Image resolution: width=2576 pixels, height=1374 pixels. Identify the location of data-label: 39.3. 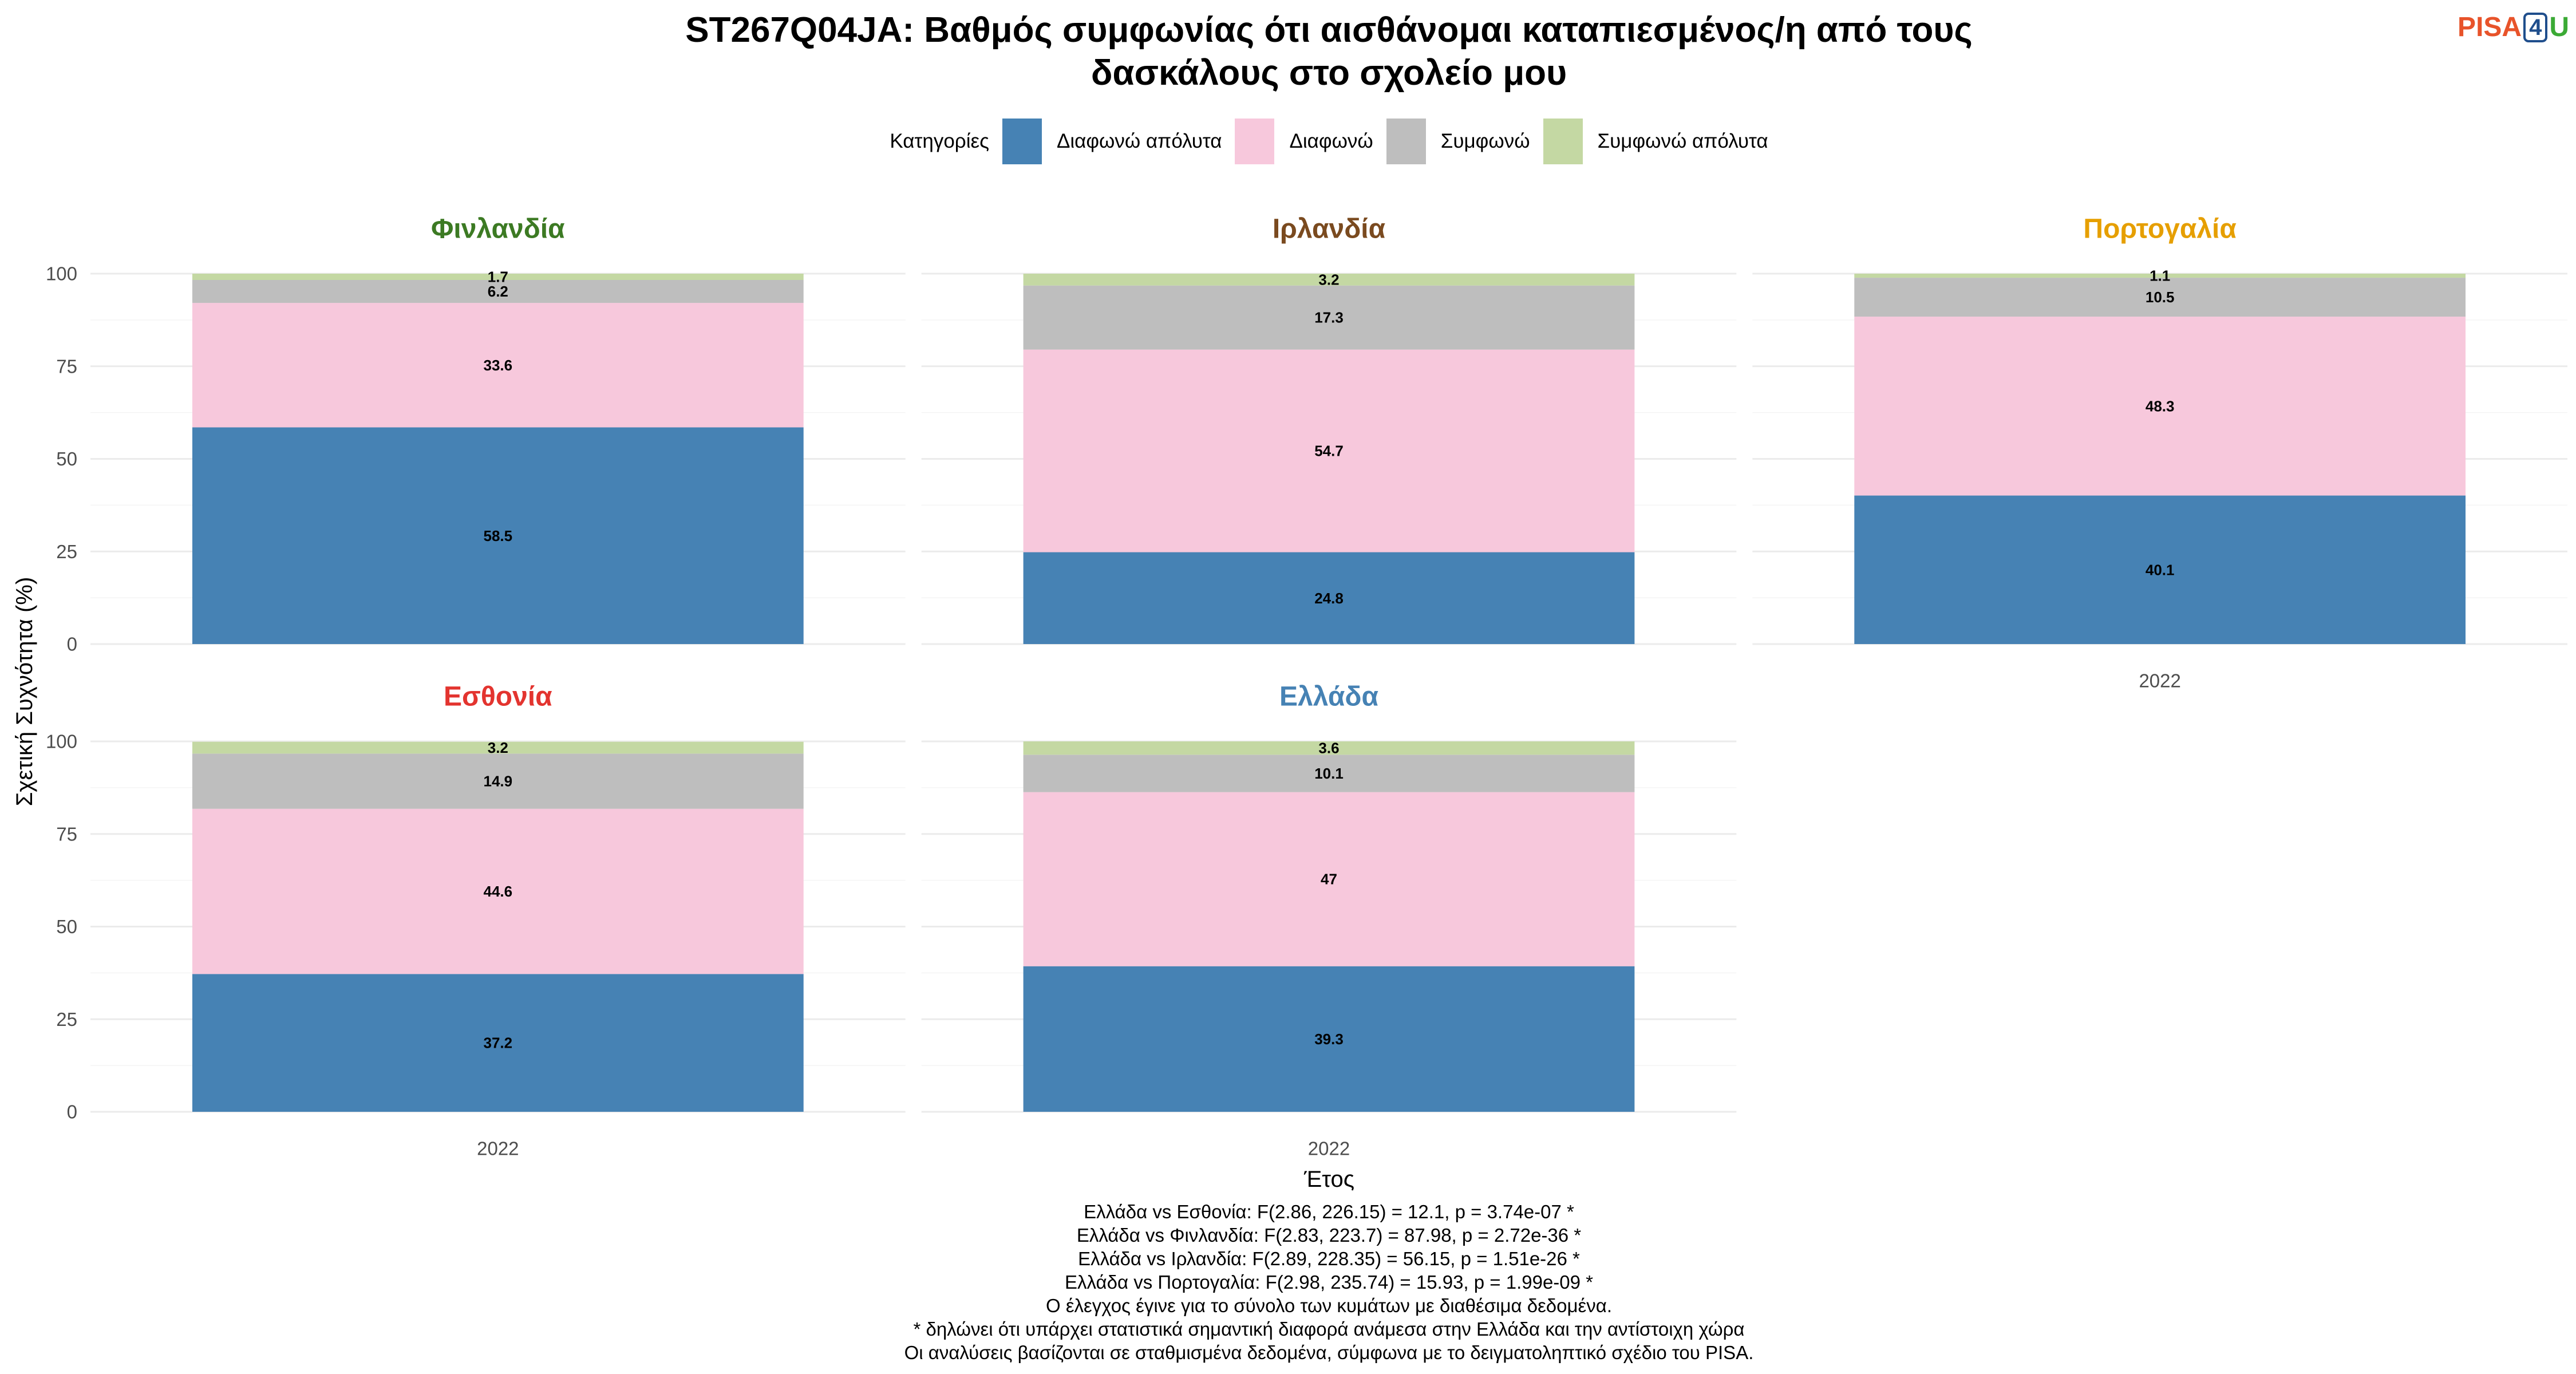
(1329, 1039).